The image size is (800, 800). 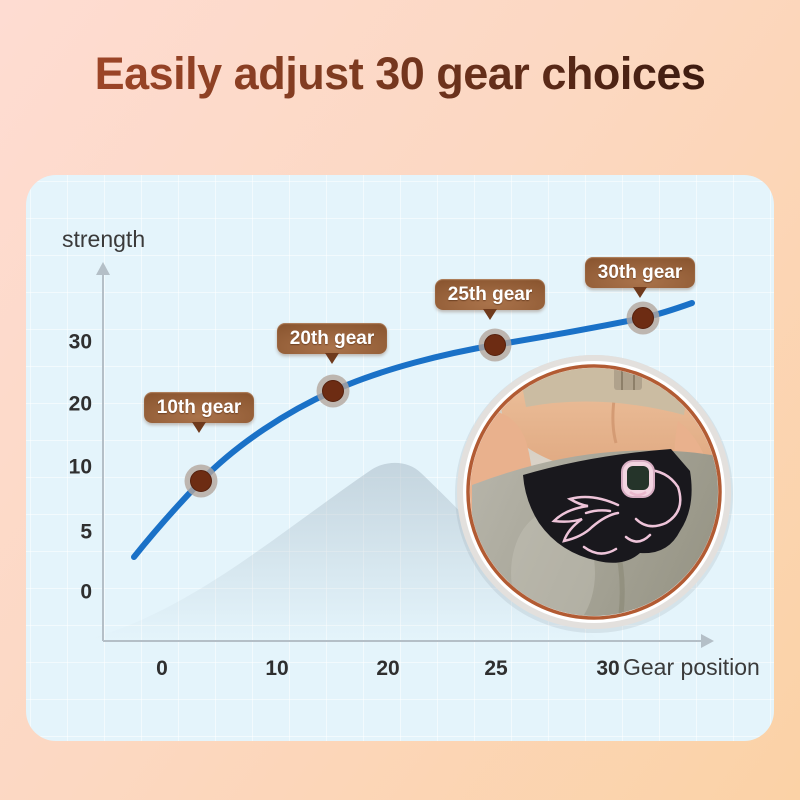 I want to click on device-controller, so click(x=638, y=479).